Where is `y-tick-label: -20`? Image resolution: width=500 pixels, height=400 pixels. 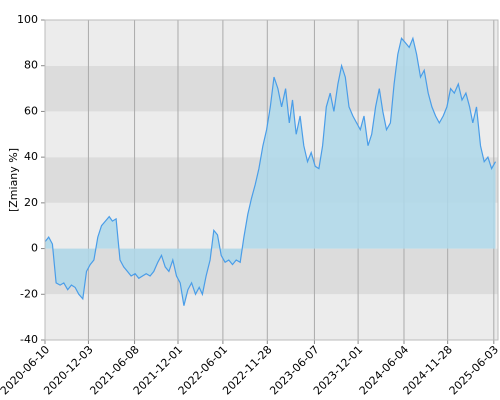 y-tick-label: -20 is located at coordinates (29, 293).